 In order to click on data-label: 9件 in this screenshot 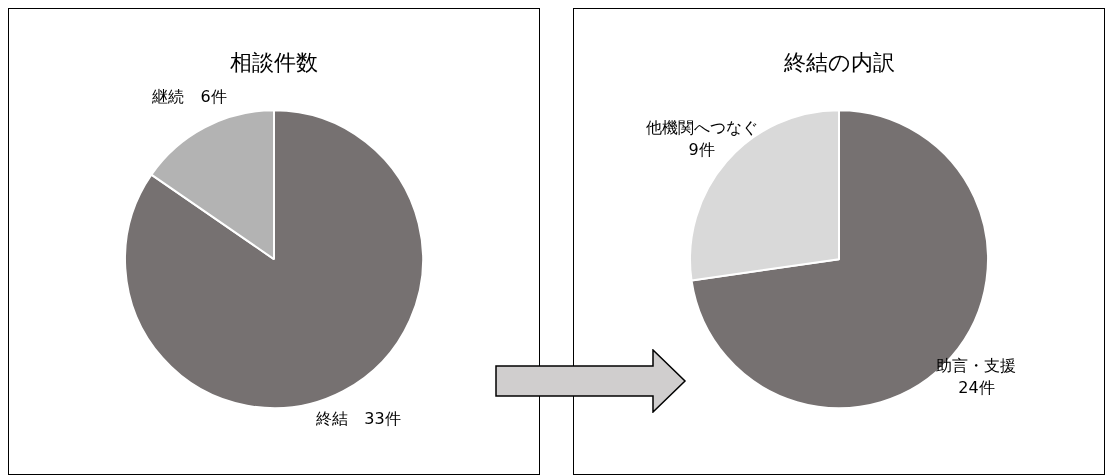, I will do `click(701, 150)`.